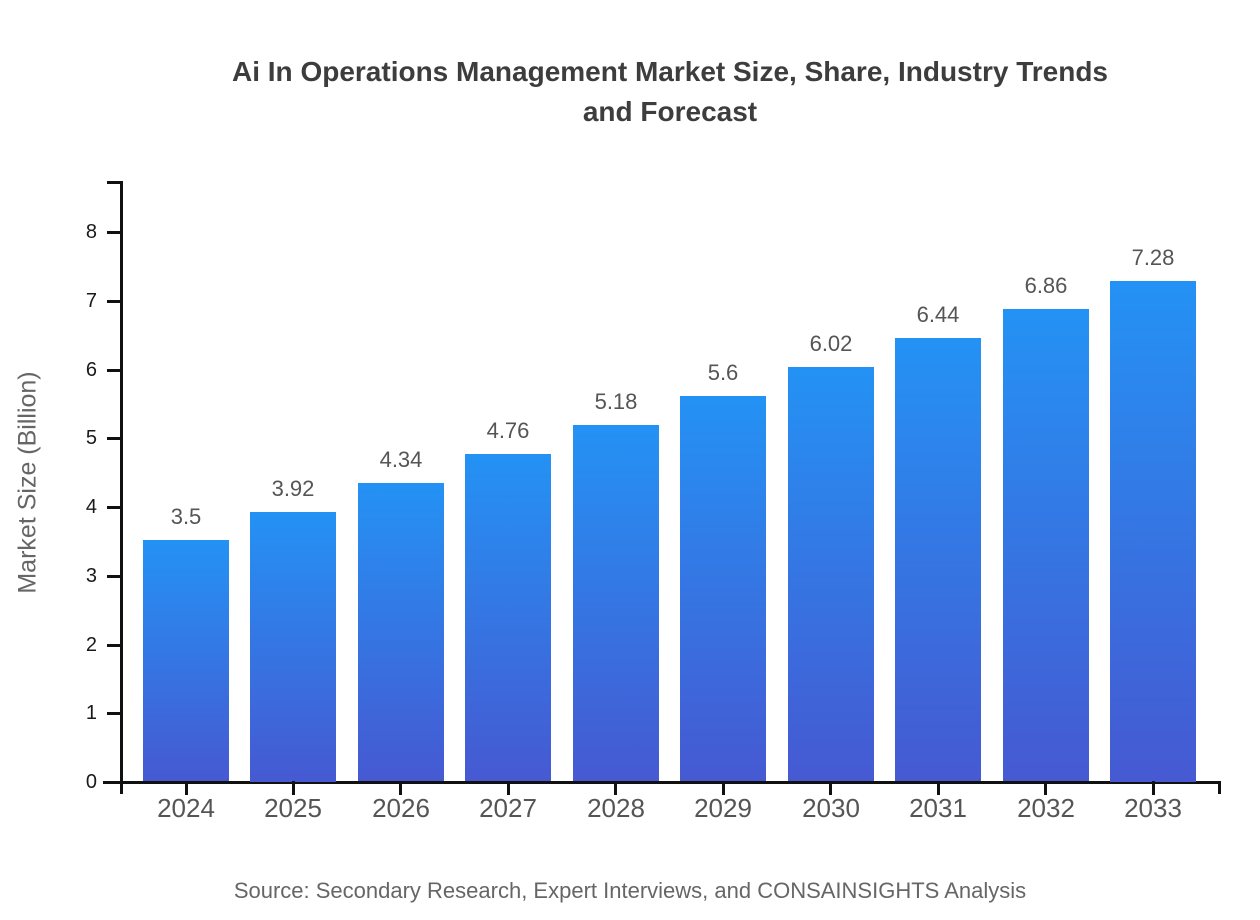  What do you see at coordinates (508, 808) in the screenshot?
I see `x-tick-label: 2027` at bounding box center [508, 808].